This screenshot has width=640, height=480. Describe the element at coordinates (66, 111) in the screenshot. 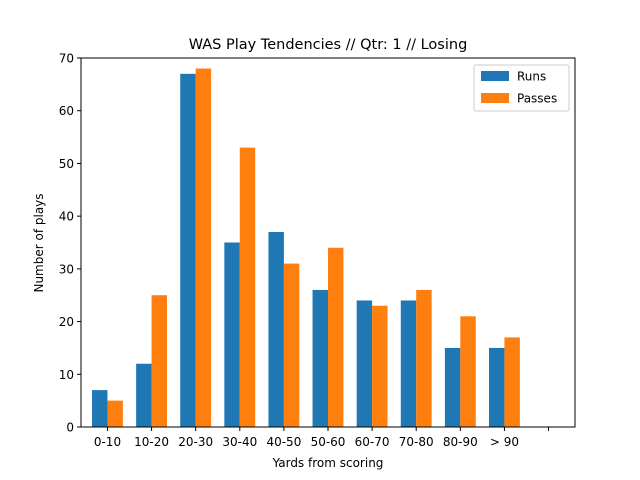

I see `y-tick-label-60: 60` at that location.